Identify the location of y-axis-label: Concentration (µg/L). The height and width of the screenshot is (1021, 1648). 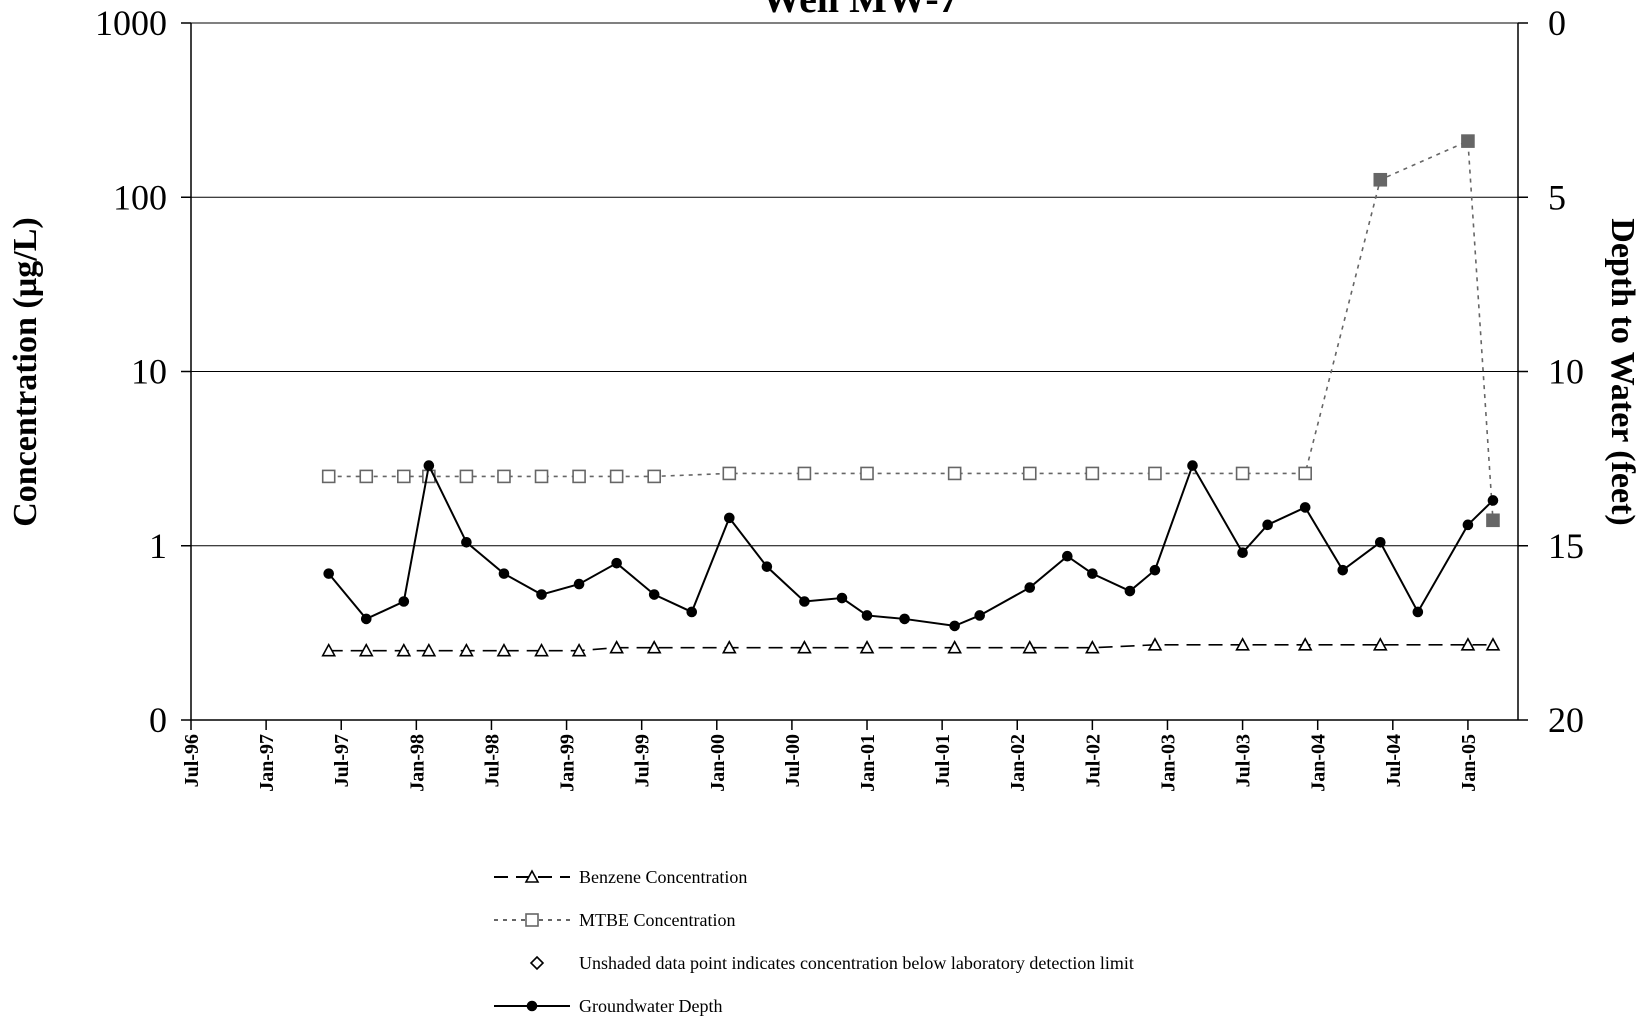
(25, 372).